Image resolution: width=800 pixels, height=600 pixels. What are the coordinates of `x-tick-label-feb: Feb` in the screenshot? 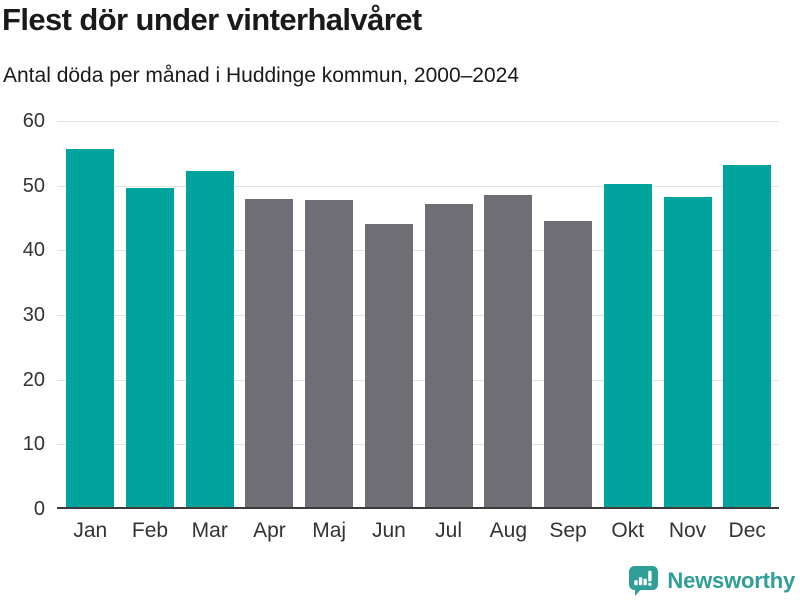 It's located at (150, 530).